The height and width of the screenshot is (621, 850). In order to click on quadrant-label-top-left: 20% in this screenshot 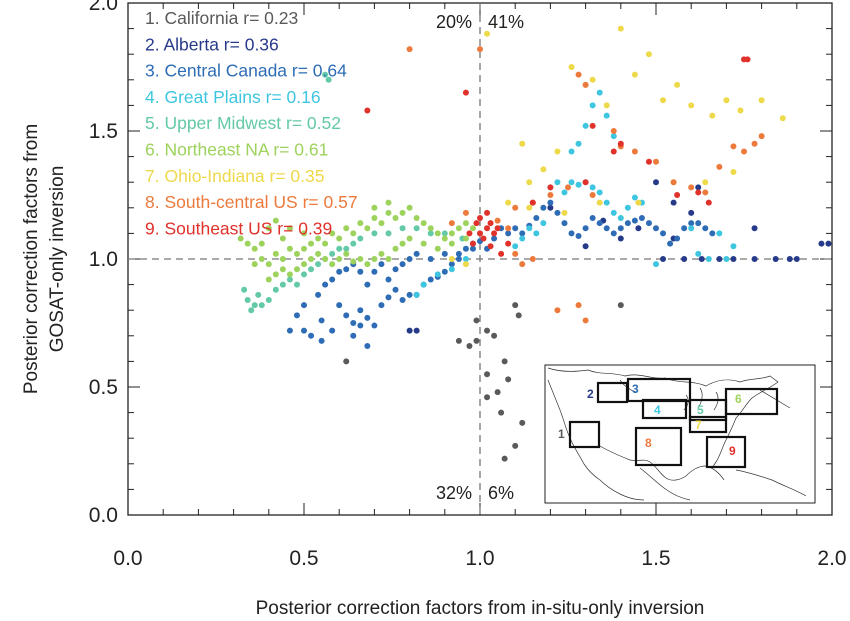, I will do `click(454, 22)`.